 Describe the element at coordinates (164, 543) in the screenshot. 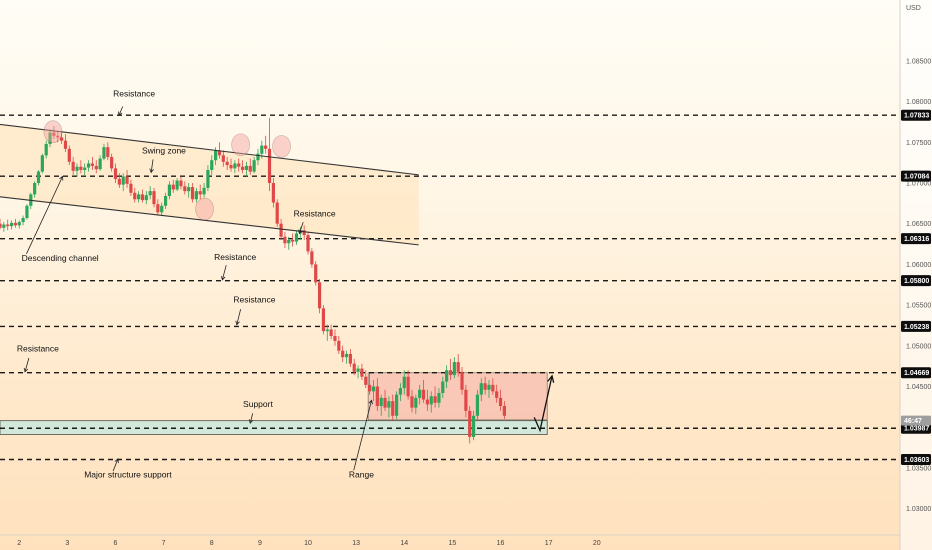

I see `time-tick-label: 7` at that location.